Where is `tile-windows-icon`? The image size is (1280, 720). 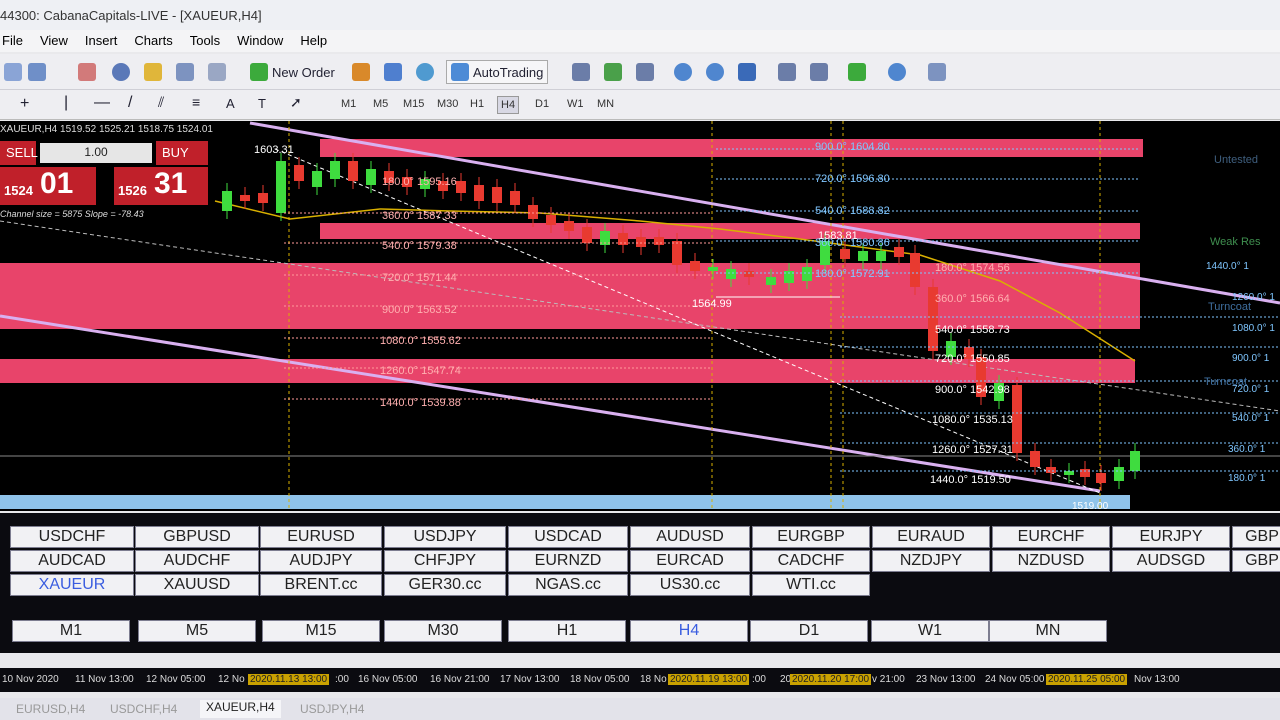
tile-windows-icon is located at coordinates (749, 72).